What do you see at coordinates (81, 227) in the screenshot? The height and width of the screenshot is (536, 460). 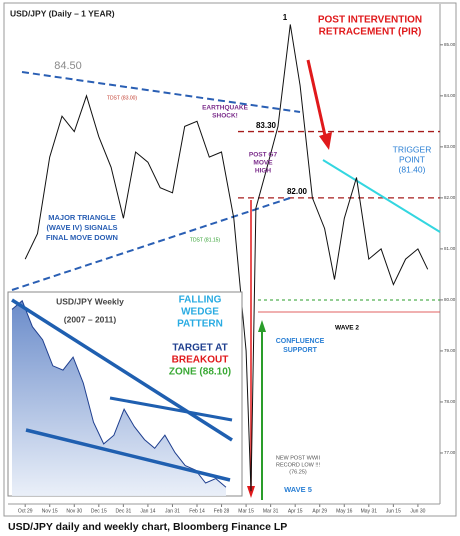 I see `annotation: (WAVE IV) SIGNALS` at bounding box center [81, 227].